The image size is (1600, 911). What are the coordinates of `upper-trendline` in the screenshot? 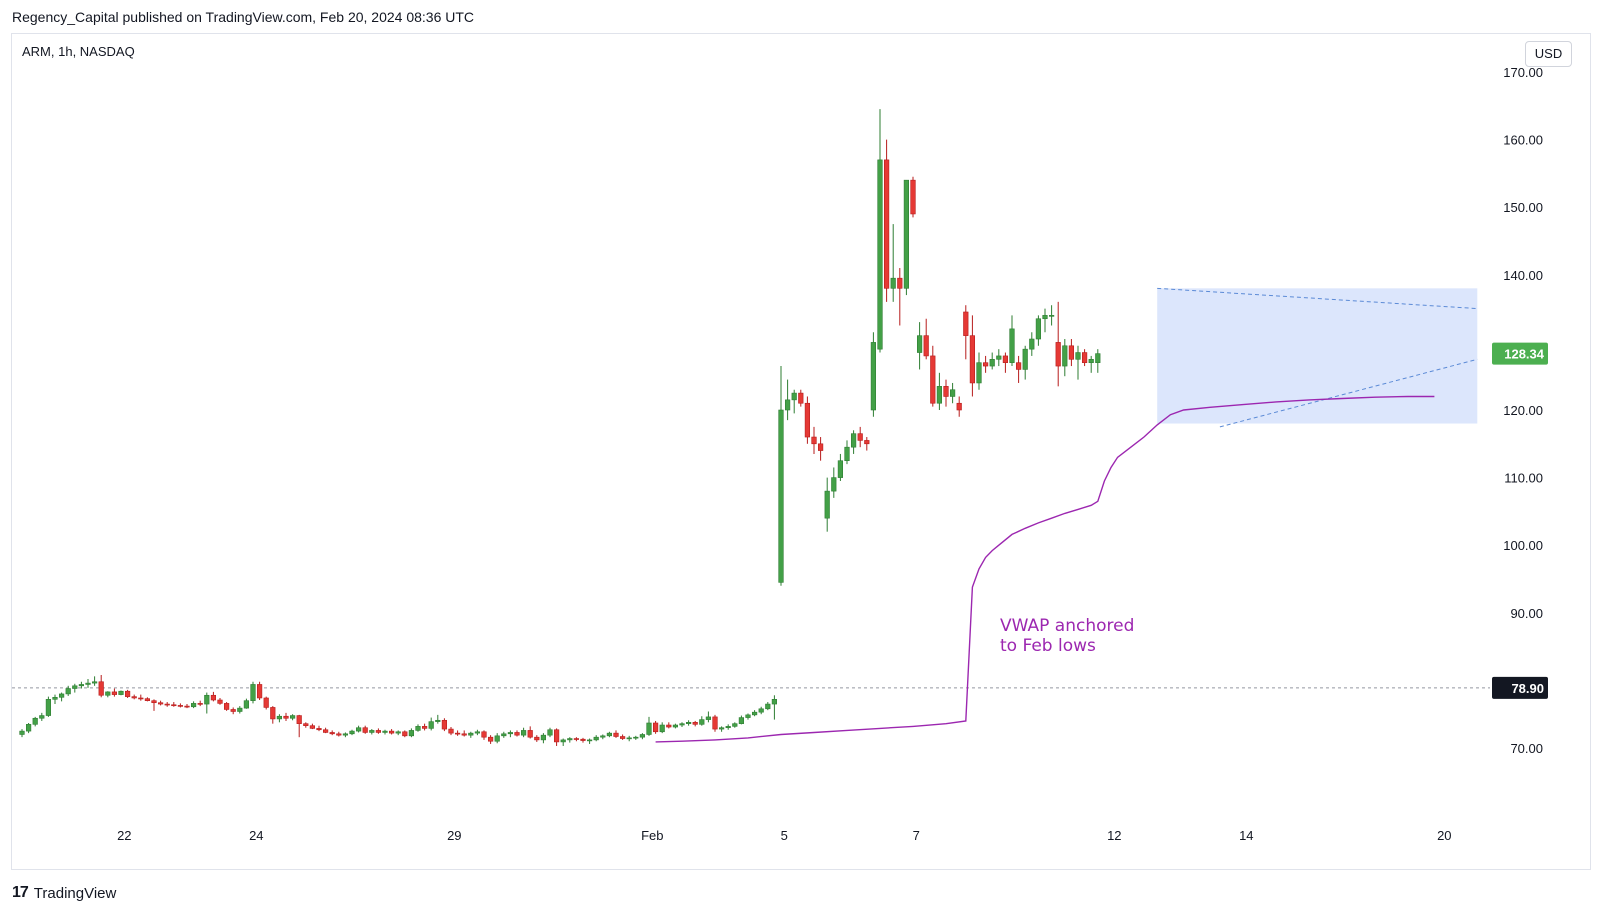 It's located at (1317, 298).